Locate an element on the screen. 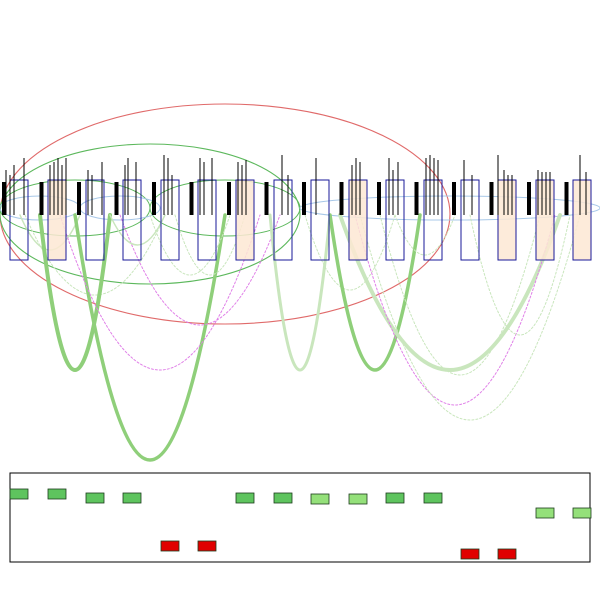 This screenshot has width=600, height=600. bottom-panel is located at coordinates (300, 517).